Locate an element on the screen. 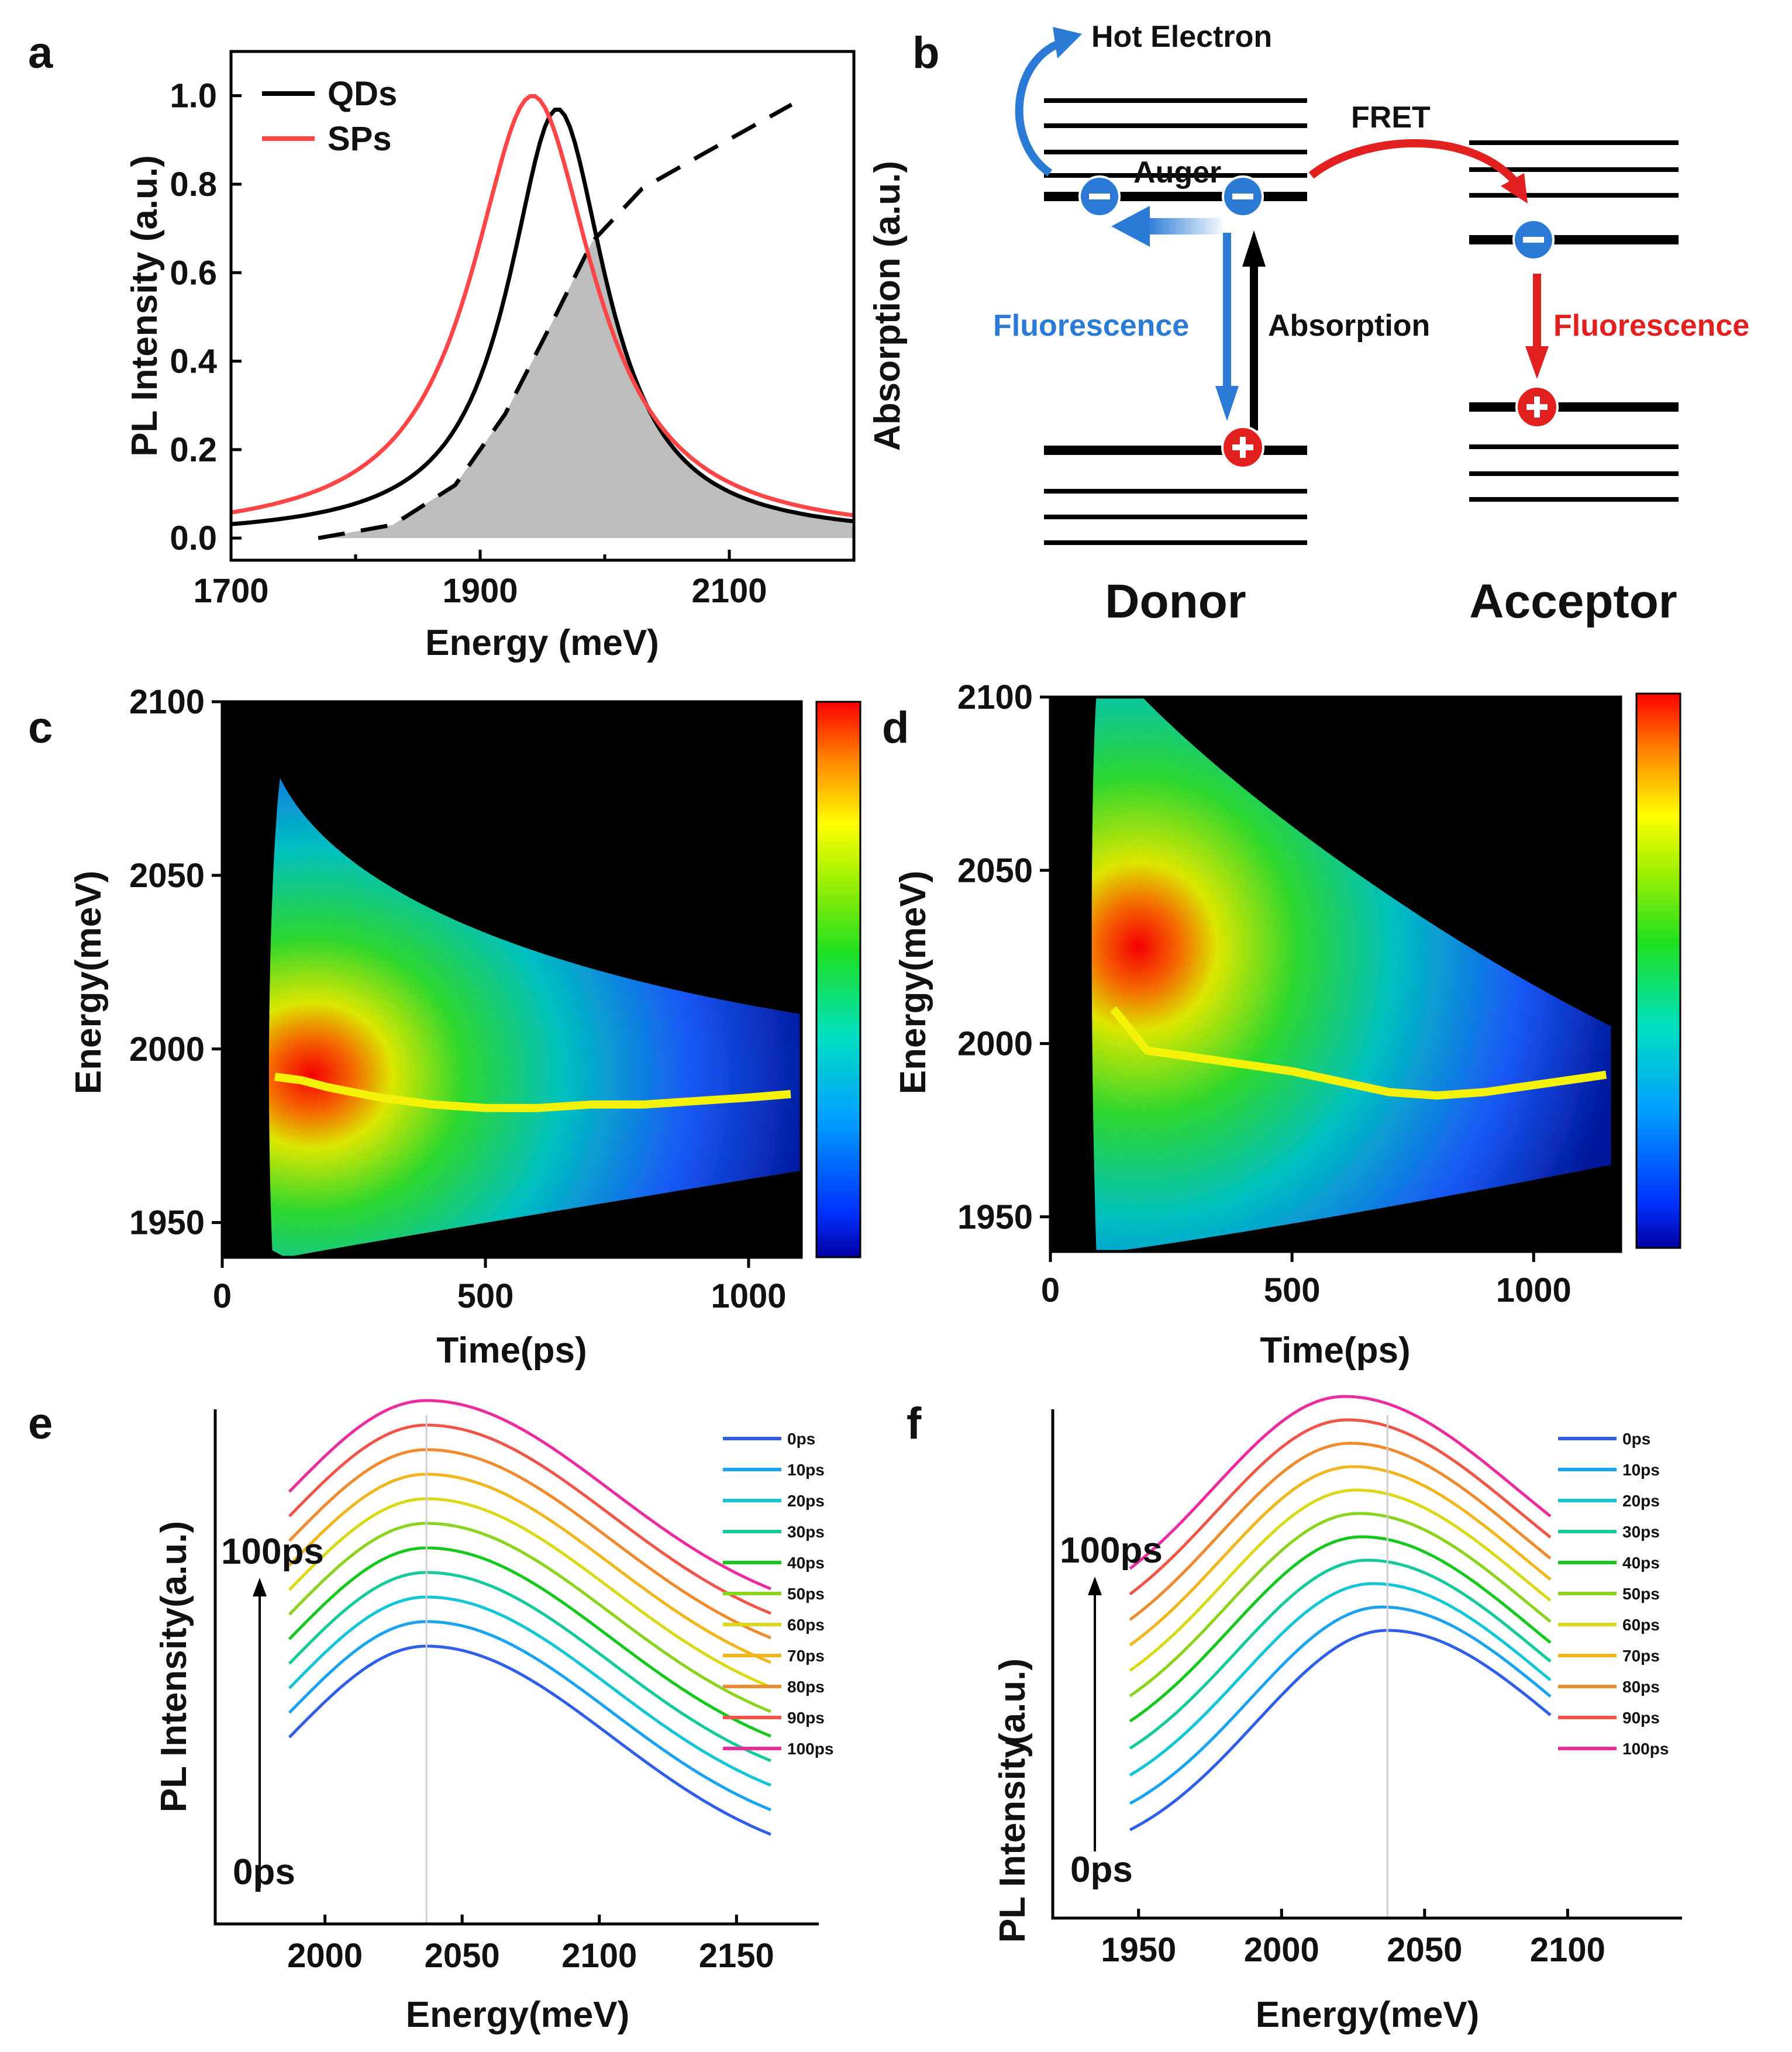  f-spectra is located at coordinates (1340, 1613).